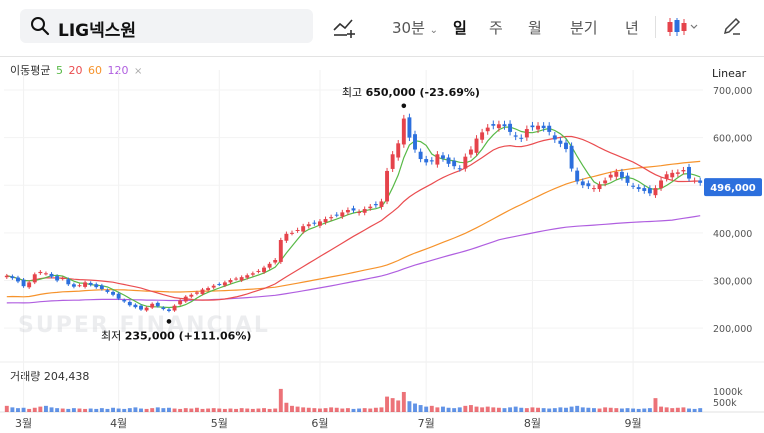 This screenshot has height=433, width=764. Describe the element at coordinates (460, 28) in the screenshot. I see `tab-day: 일` at that location.